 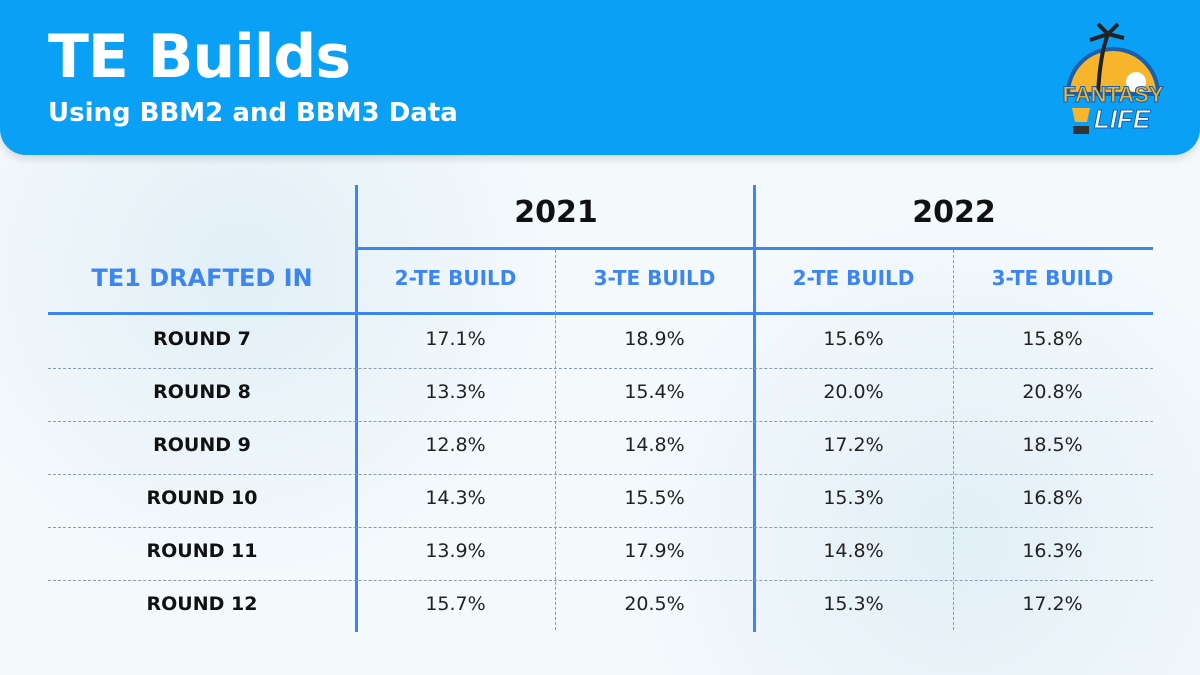 I want to click on row-label: ROUND 9, so click(x=202, y=445).